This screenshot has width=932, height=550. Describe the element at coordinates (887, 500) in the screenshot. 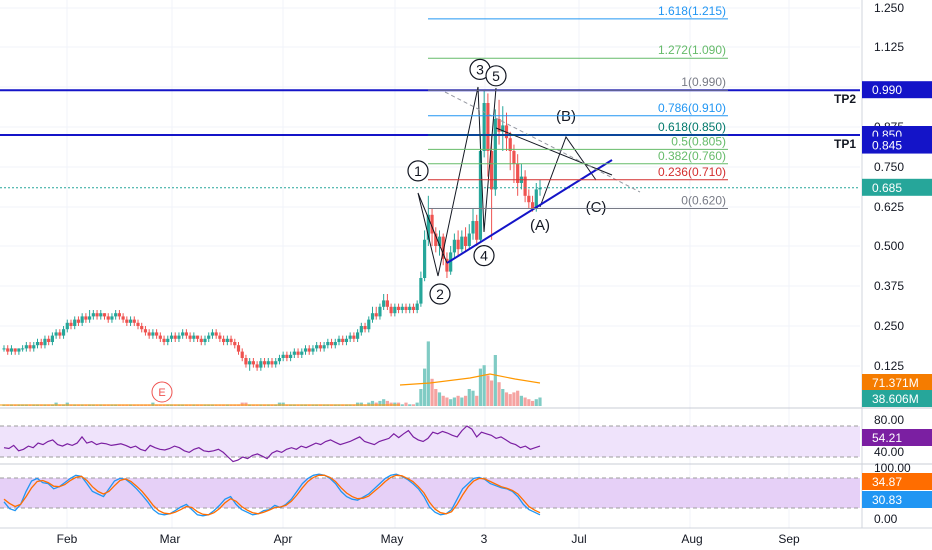

I see `stoch-k-tag: 30.83` at that location.